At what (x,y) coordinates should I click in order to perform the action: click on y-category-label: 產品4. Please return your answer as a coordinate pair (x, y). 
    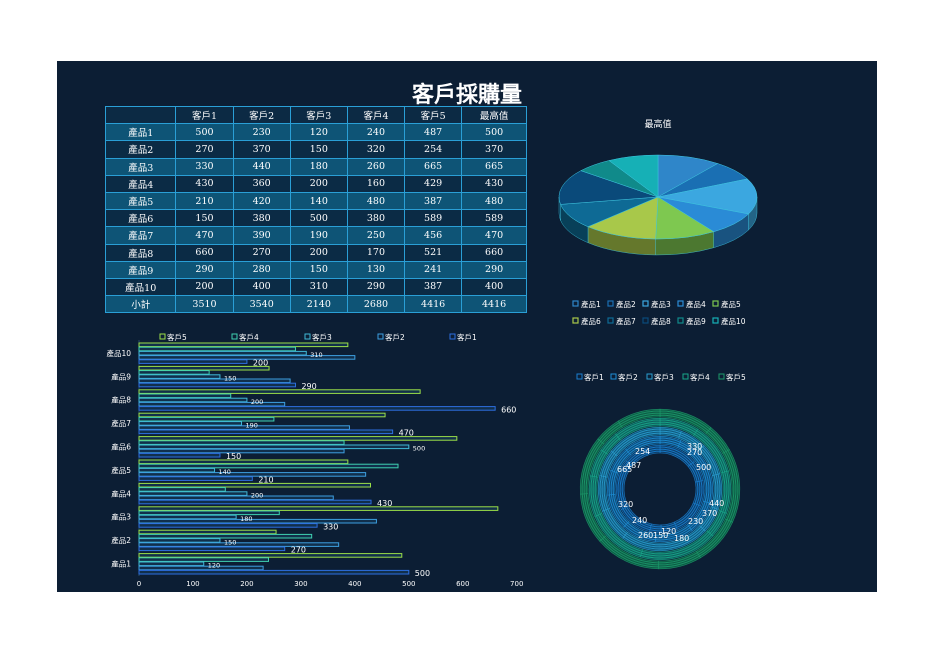
    Looking at the image, I should click on (121, 493).